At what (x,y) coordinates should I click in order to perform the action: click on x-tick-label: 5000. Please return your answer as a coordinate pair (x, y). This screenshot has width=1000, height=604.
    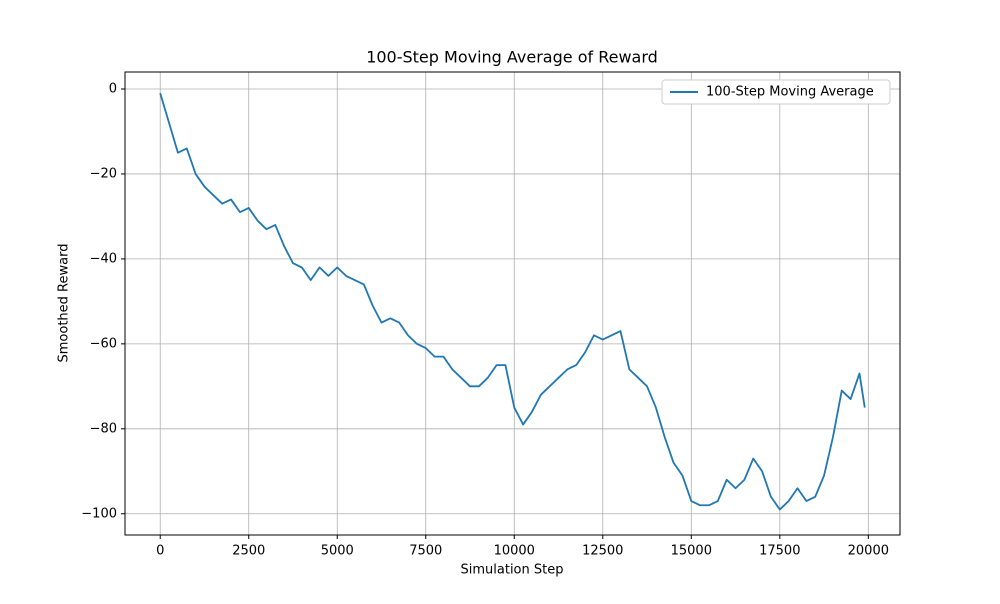
    Looking at the image, I should click on (337, 551).